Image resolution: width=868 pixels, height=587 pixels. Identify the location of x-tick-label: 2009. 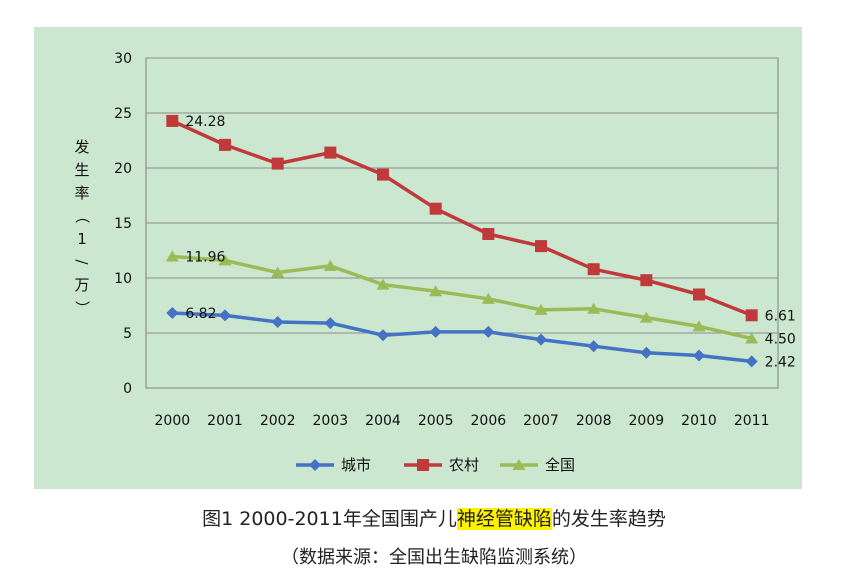
(647, 421).